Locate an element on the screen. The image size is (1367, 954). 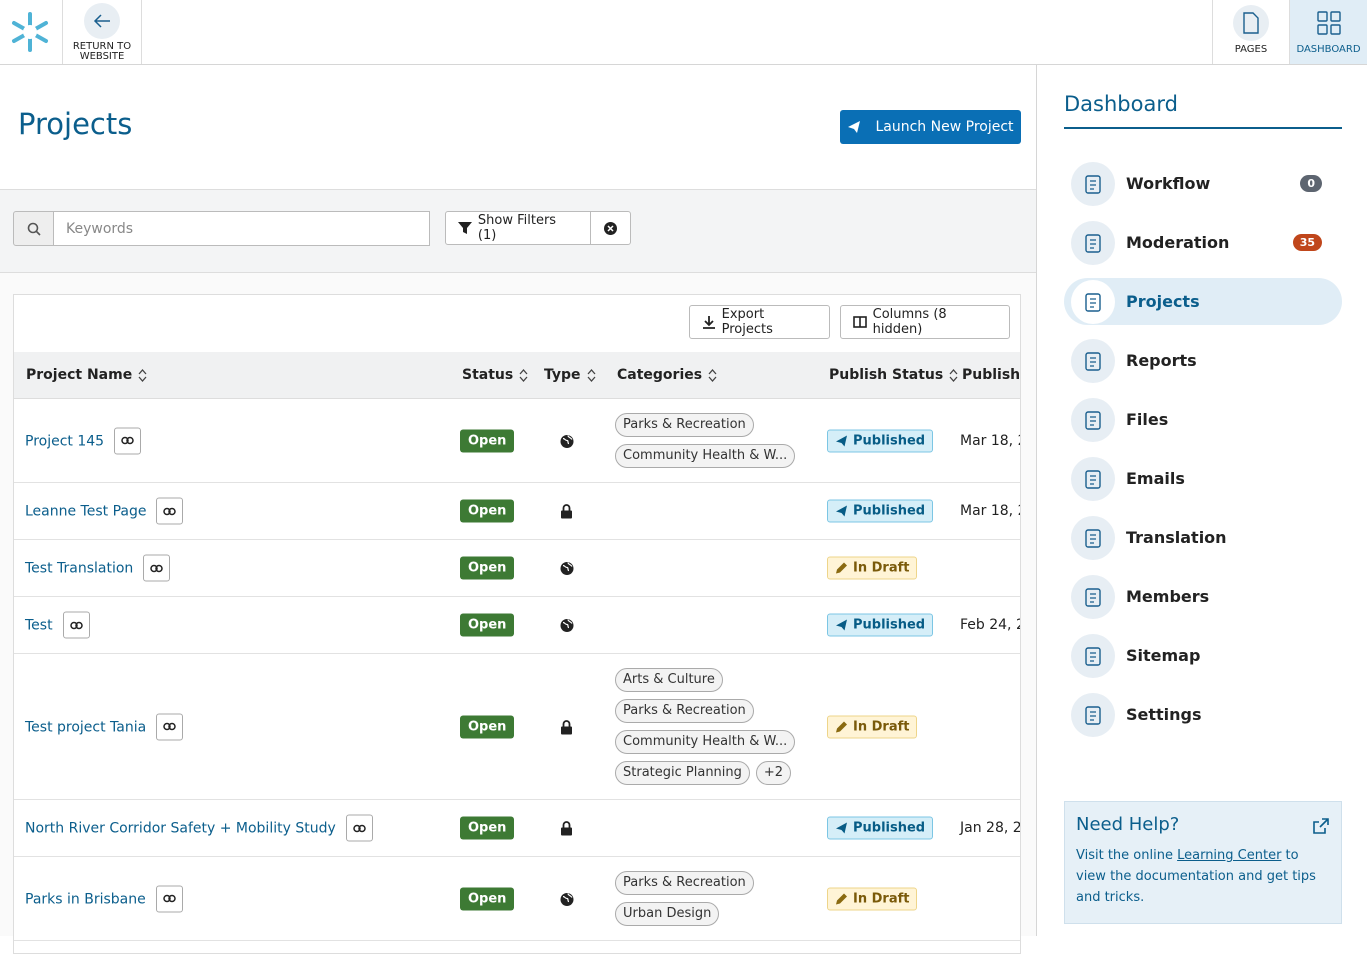
column-label: Publish Status is located at coordinates (886, 375).